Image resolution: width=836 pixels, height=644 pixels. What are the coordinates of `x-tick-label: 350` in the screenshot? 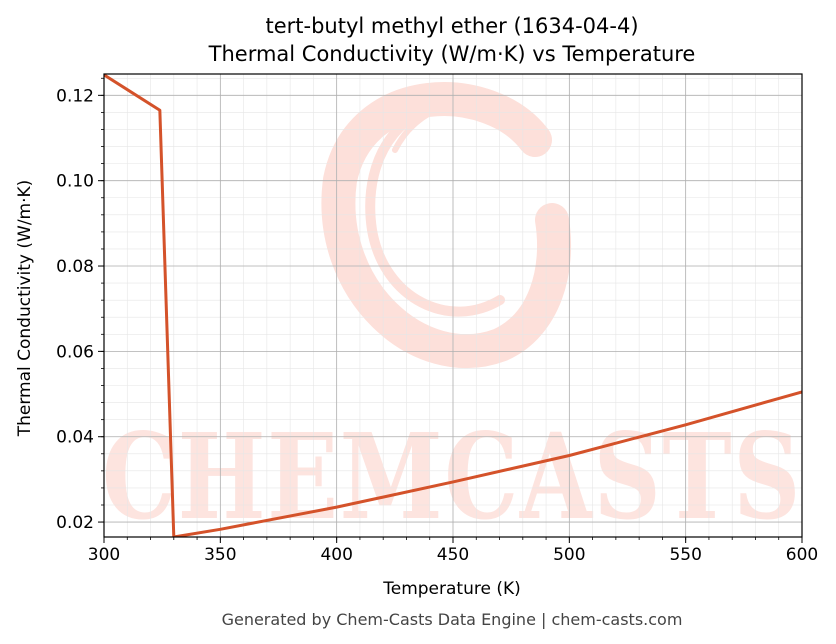 It's located at (220, 555).